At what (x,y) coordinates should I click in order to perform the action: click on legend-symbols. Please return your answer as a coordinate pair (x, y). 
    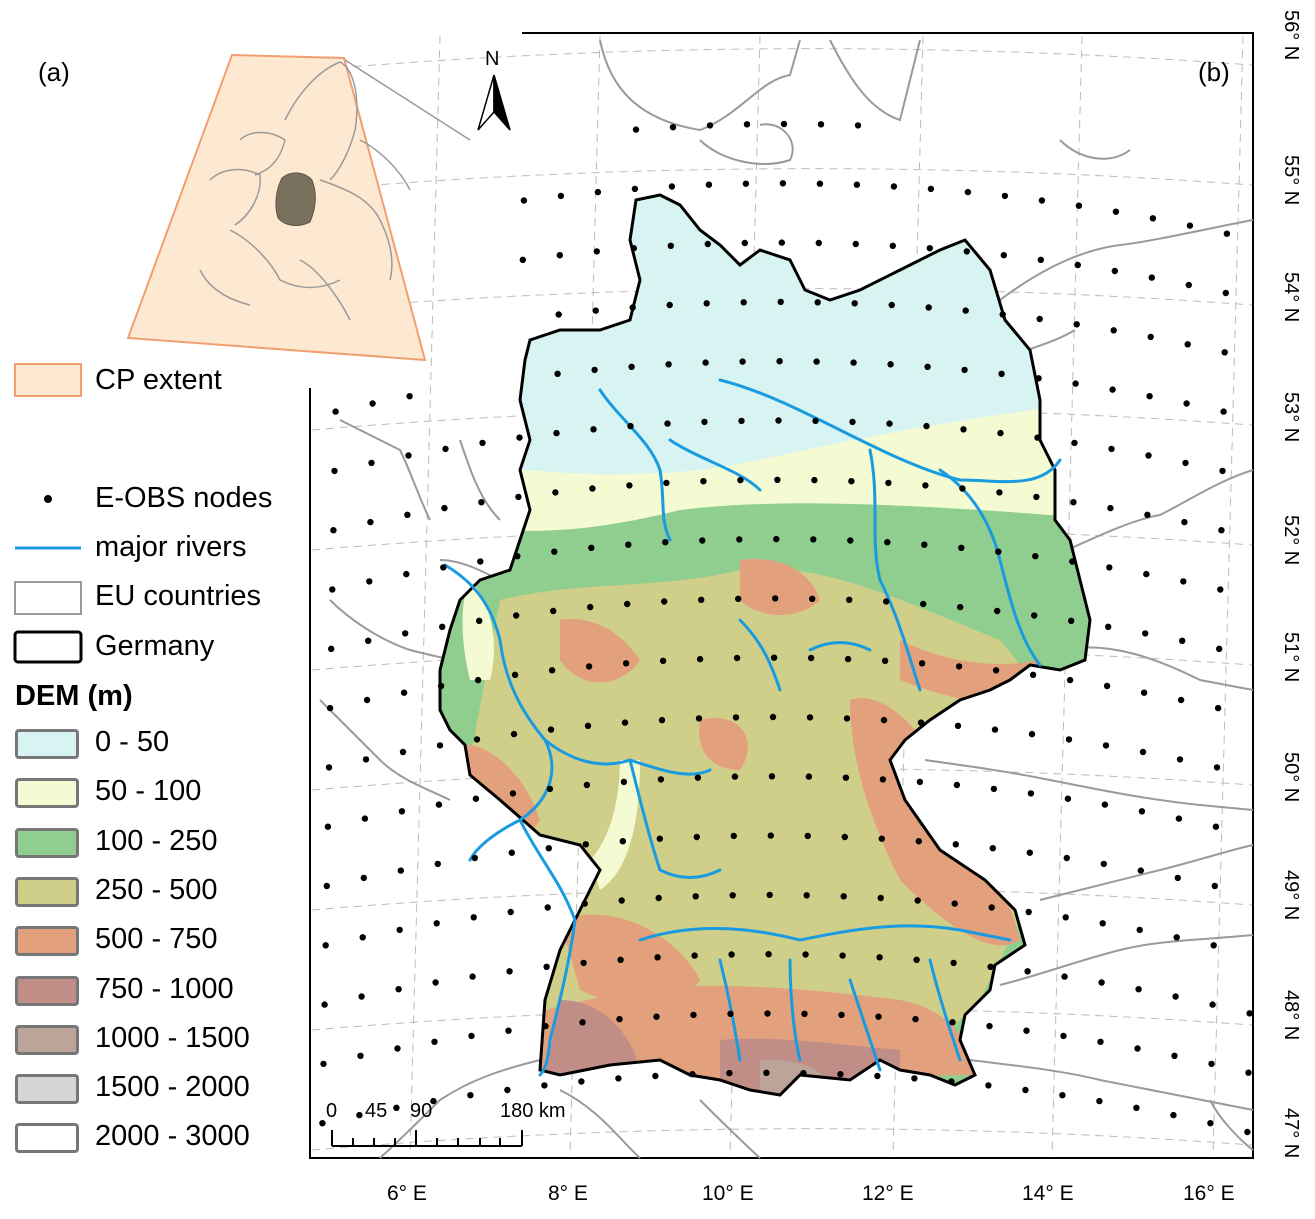
    Looking at the image, I should click on (48, 513).